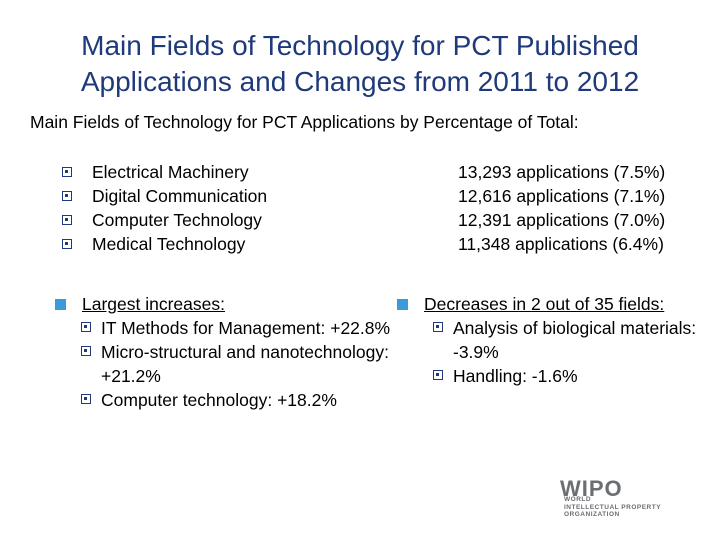 The width and height of the screenshot is (720, 540). I want to click on field-name: Electrical Machinery, so click(170, 172).